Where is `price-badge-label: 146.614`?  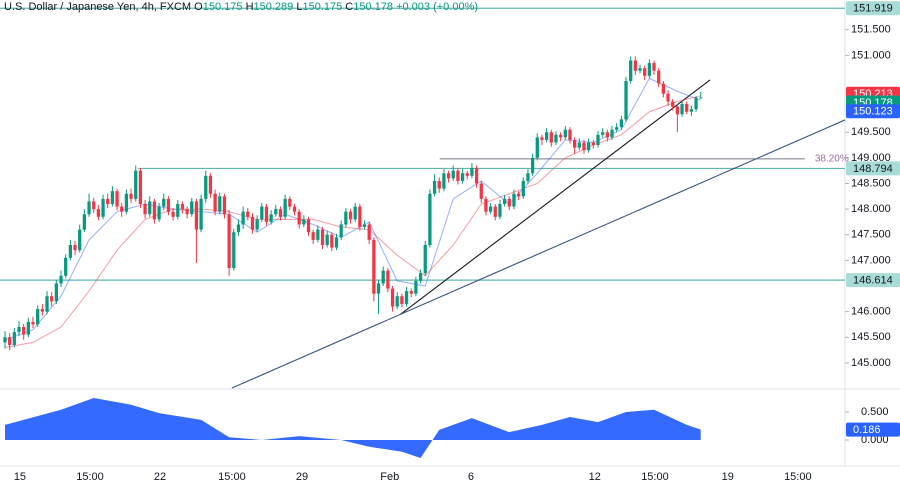 price-badge-label: 146.614 is located at coordinates (873, 281).